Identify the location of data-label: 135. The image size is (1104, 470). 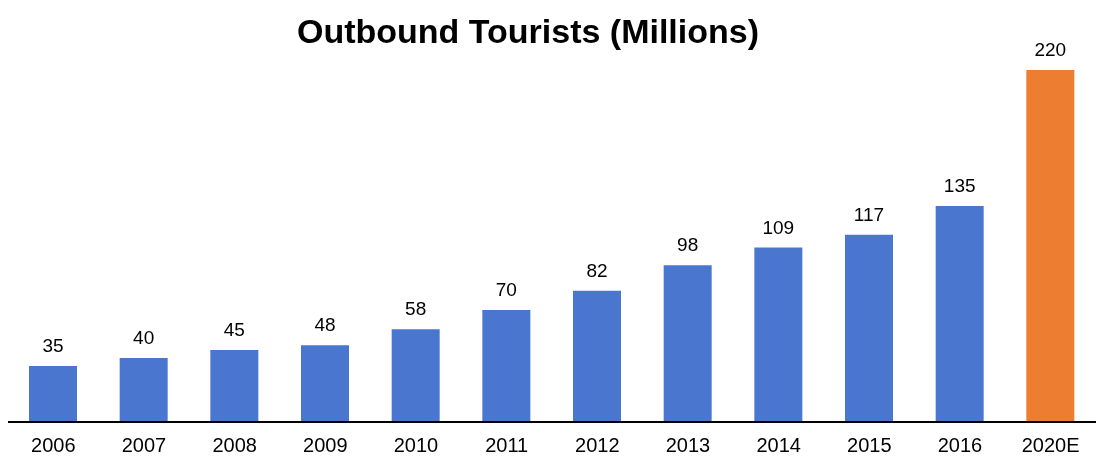
(959, 185).